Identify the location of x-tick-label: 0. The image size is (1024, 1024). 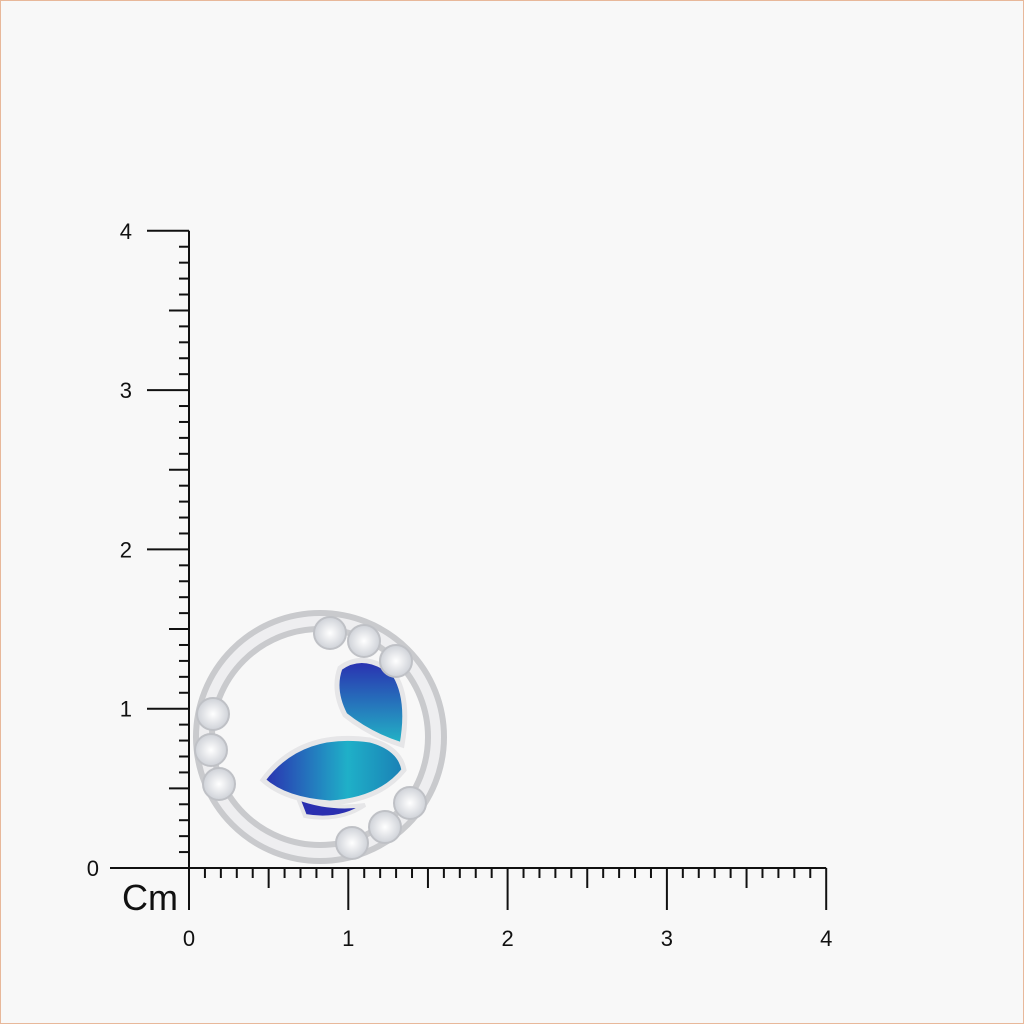
(189, 938).